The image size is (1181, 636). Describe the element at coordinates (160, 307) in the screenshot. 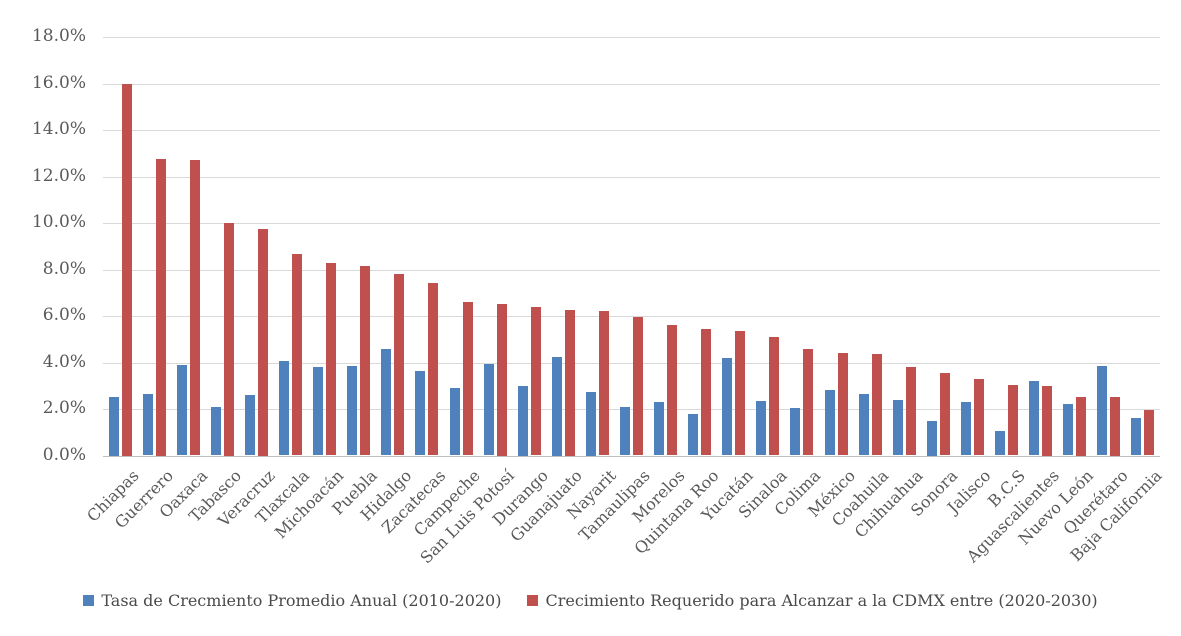

I see `bar-requerido-guerrero` at that location.